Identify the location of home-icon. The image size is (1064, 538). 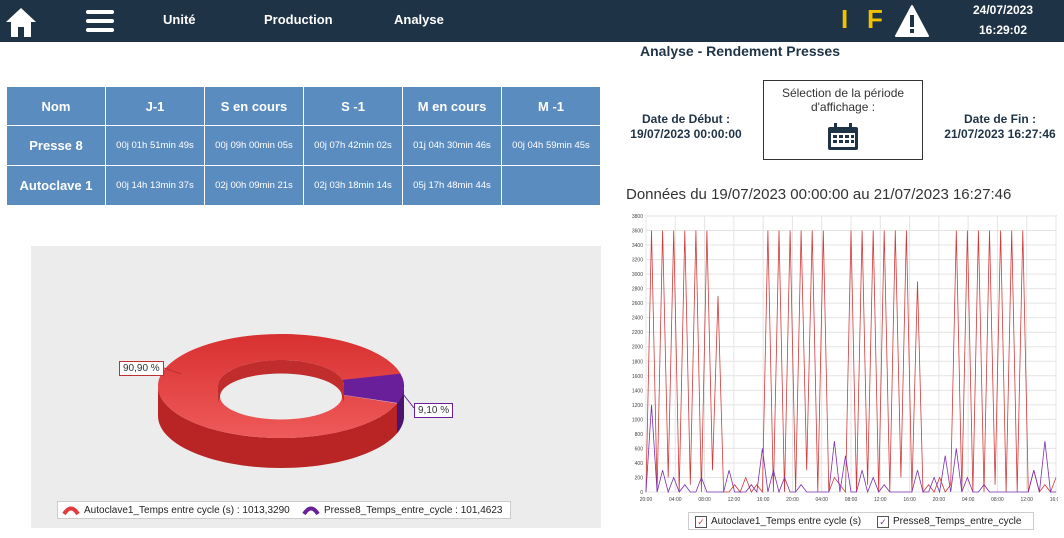
(21, 22).